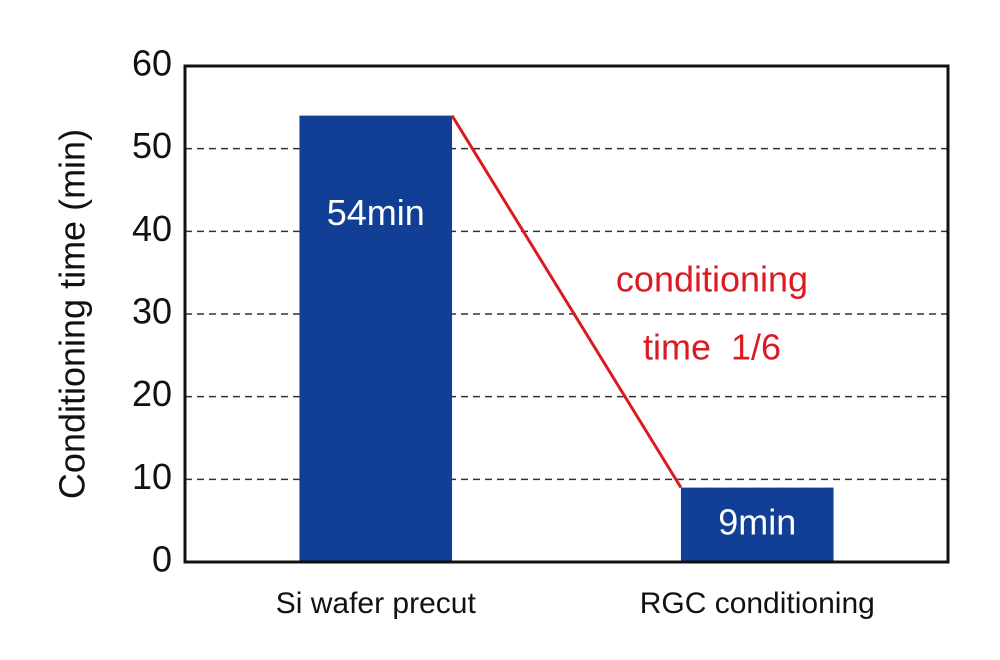  Describe the element at coordinates (152, 476) in the screenshot. I see `y-tick-label: 10` at that location.